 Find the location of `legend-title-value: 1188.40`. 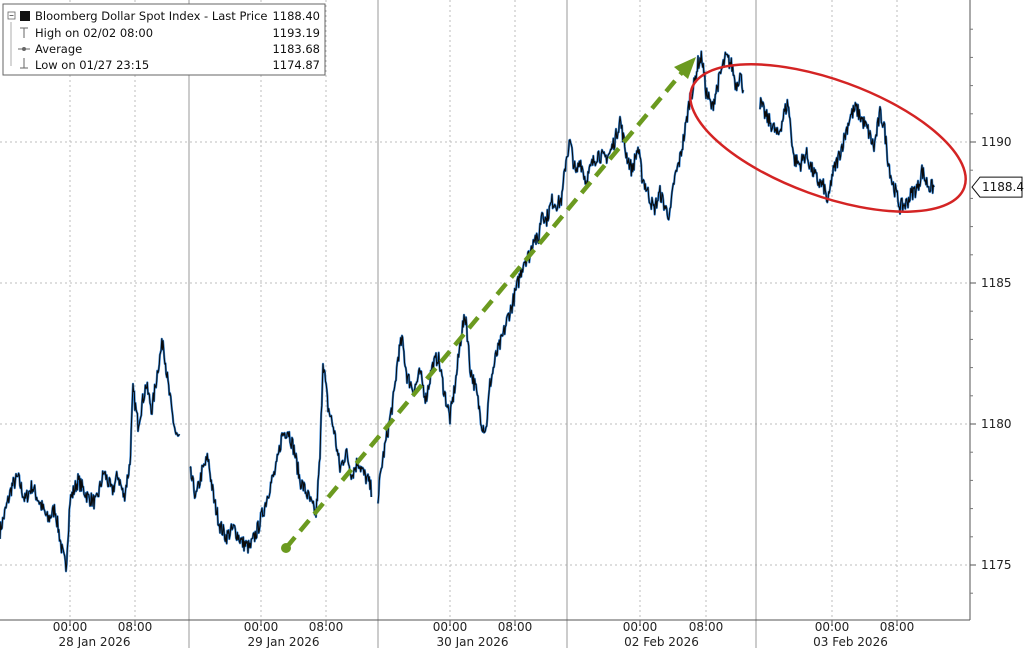

legend-title-value: 1188.40 is located at coordinates (296, 16).